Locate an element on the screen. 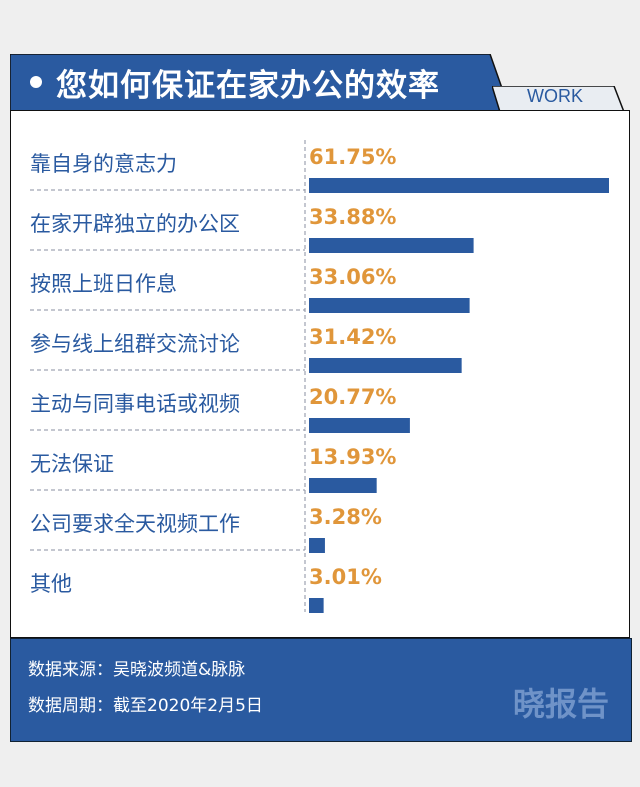  value-label: 3.28% is located at coordinates (345, 517).